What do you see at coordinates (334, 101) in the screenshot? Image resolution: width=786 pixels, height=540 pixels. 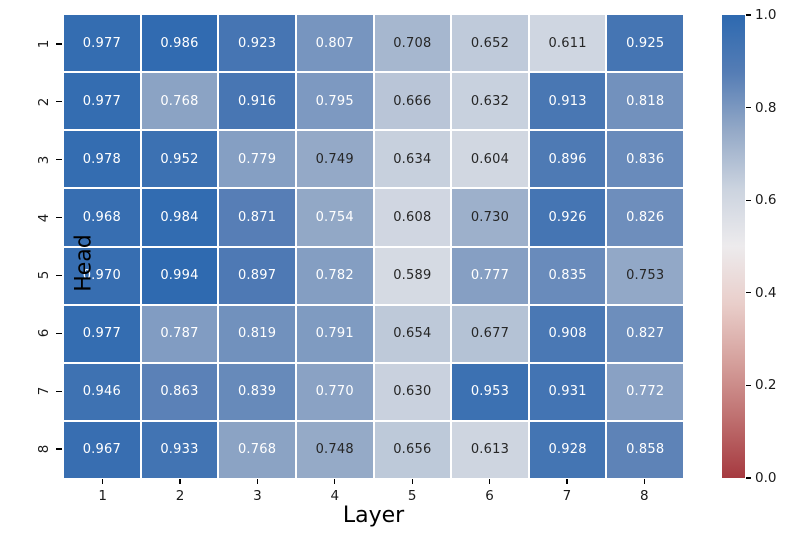 I see `heatmap-cell-r2-c4: 0.795` at bounding box center [334, 101].